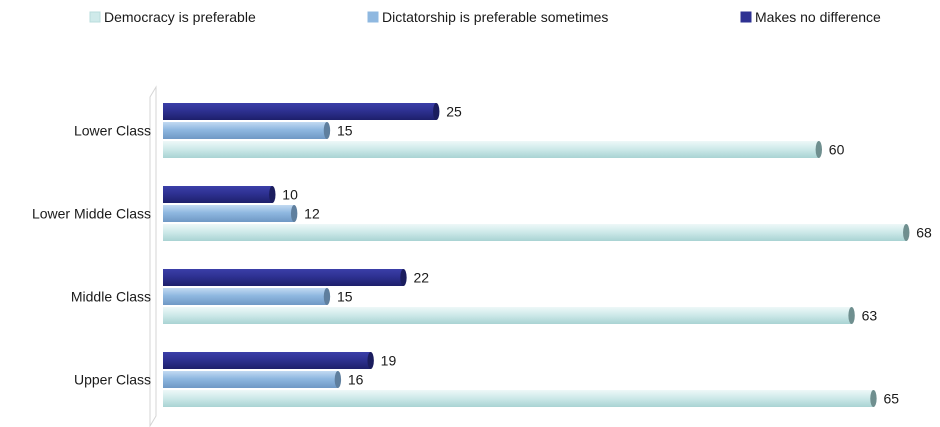 The height and width of the screenshot is (427, 940). I want to click on value-label-middle-class-dictatorship-is-preferable-sometimes: 15, so click(345, 297).